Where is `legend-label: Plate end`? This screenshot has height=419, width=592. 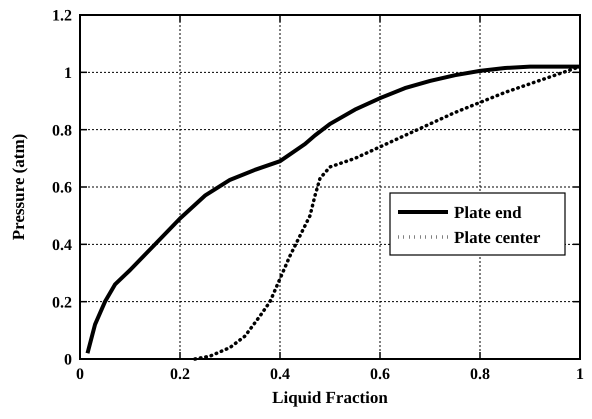 legend-label: Plate end is located at coordinates (488, 212).